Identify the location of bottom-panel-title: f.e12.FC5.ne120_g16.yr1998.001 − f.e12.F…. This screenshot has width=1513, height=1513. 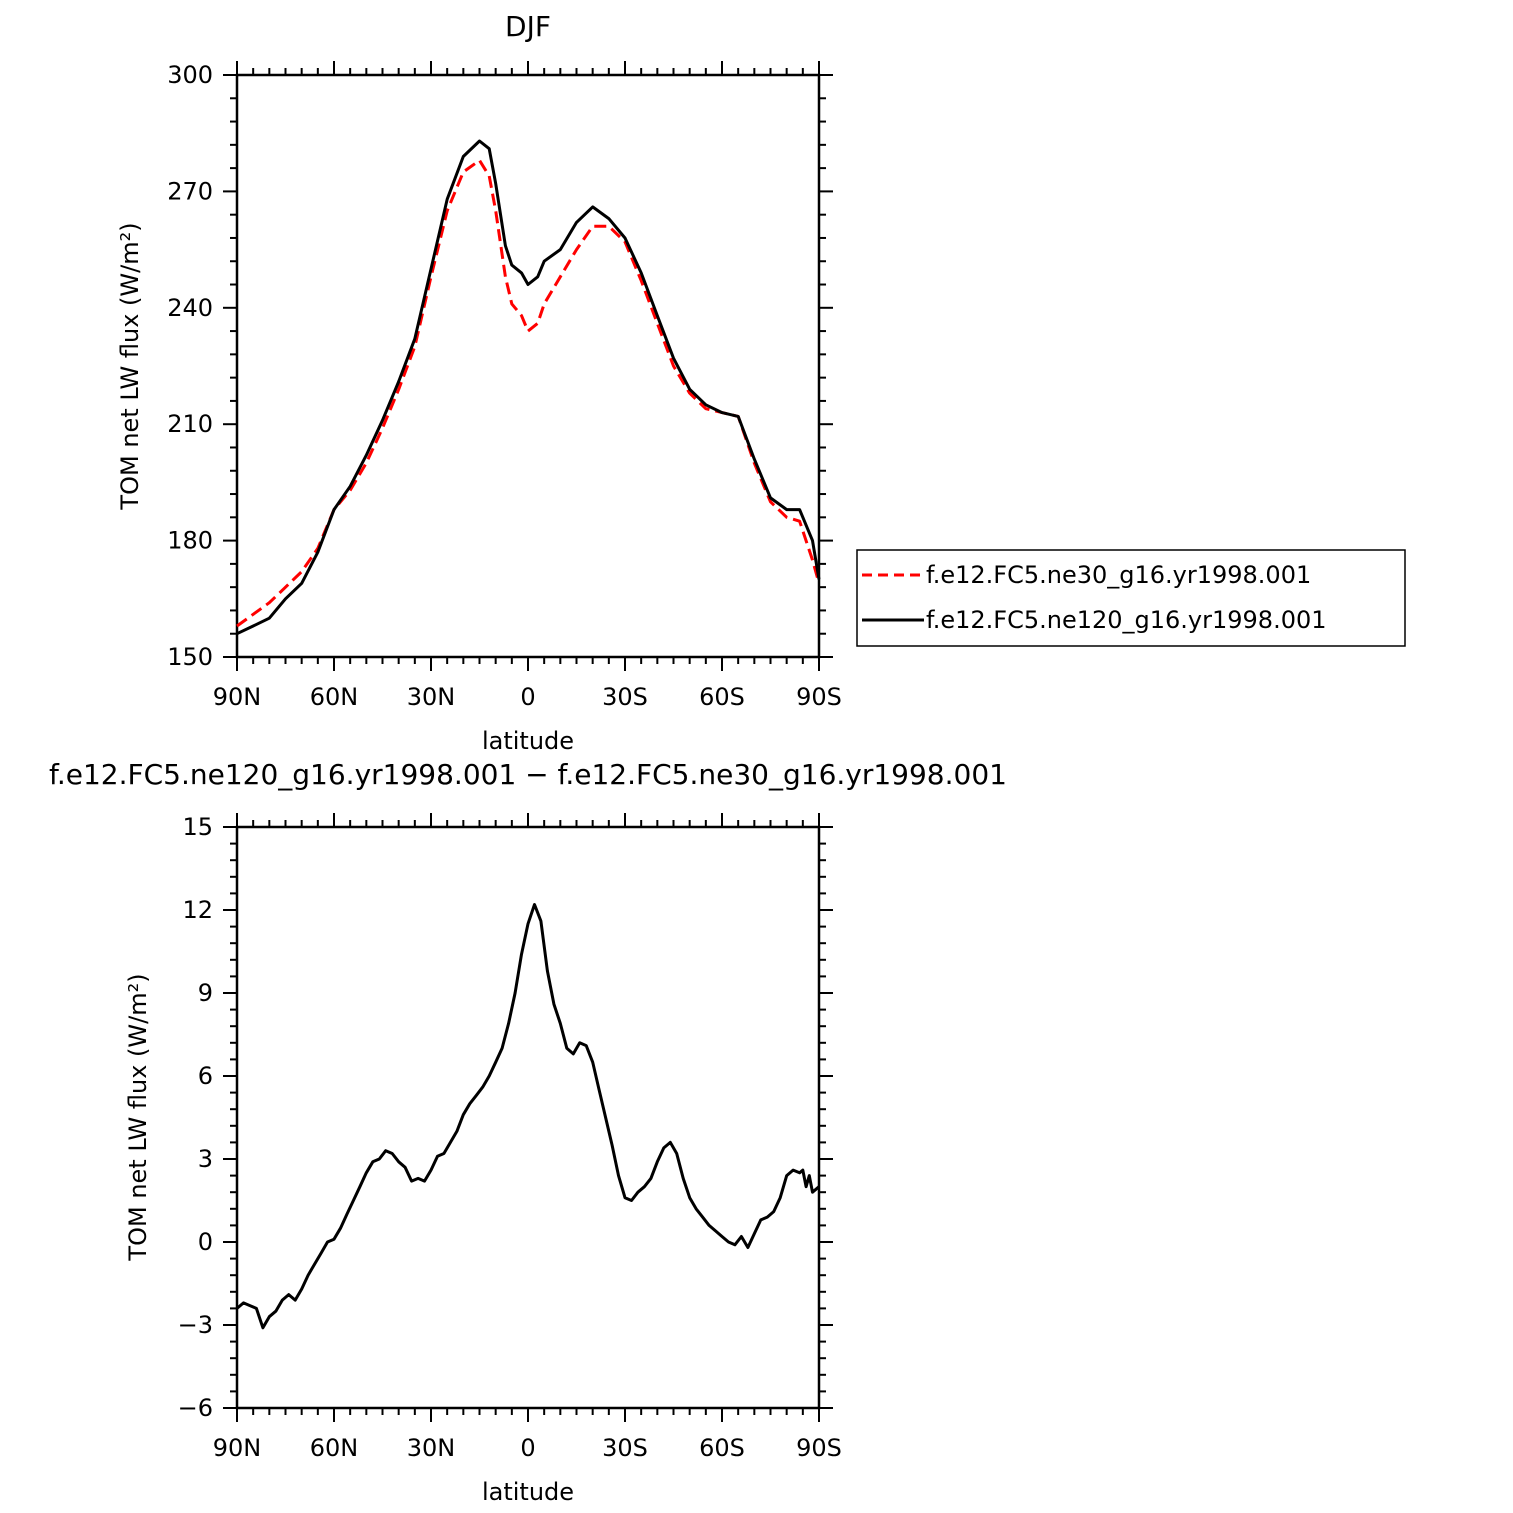
(528, 774).